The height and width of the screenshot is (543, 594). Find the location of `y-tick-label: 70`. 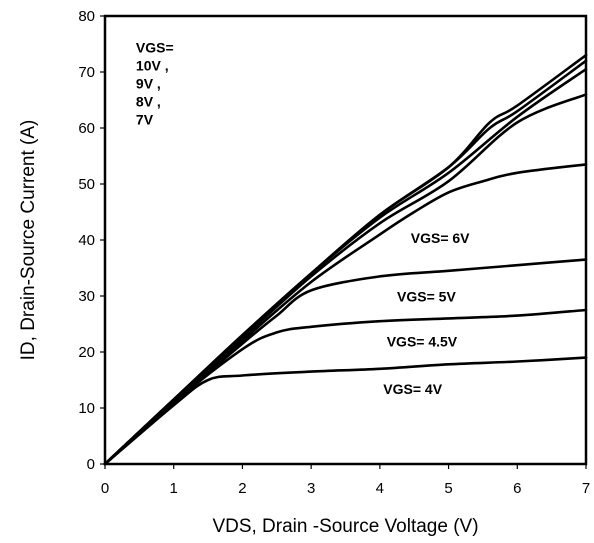

y-tick-label: 70 is located at coordinates (86, 72).